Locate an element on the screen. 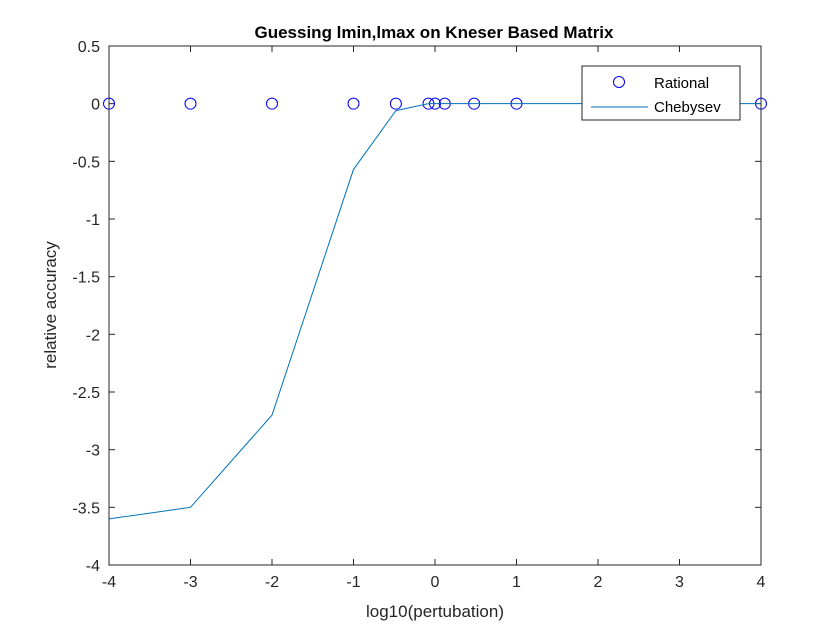 The width and height of the screenshot is (840, 631). y-tick-label: 0 is located at coordinates (95, 105).